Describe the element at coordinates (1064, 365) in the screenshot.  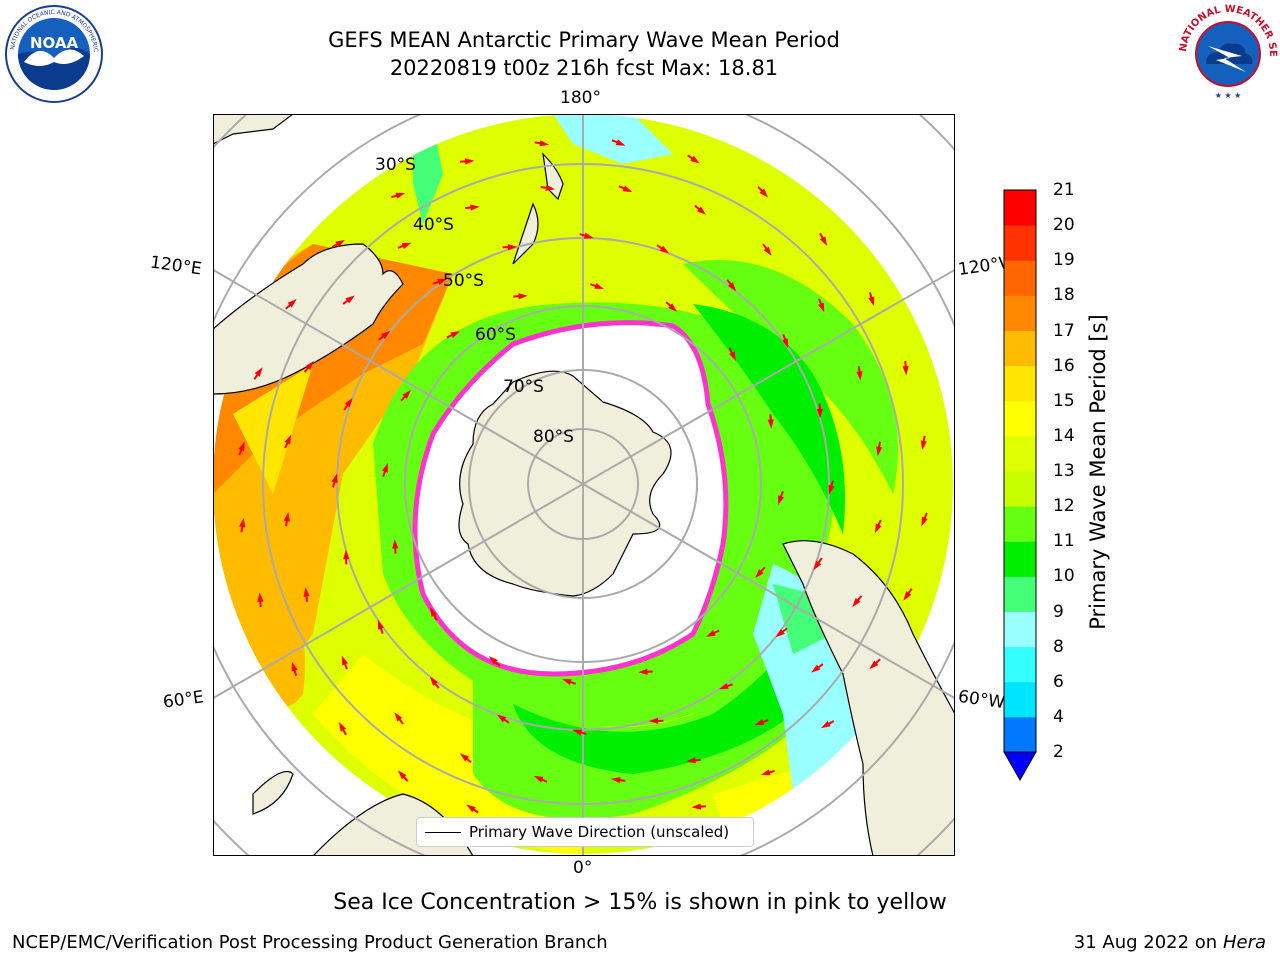
I see `colorbar-tick-label: 16` at that location.